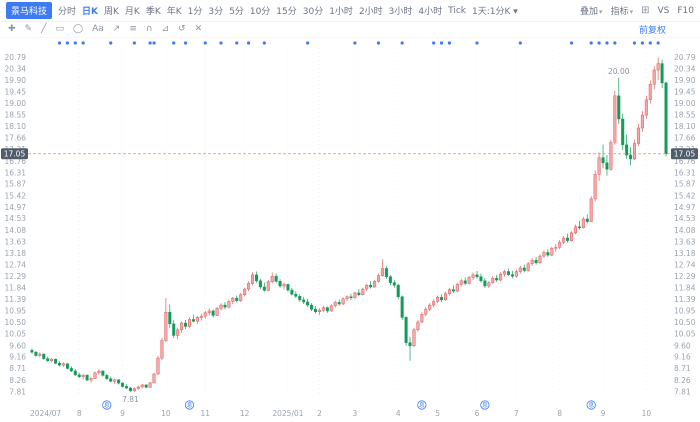  Describe the element at coordinates (16, 184) in the screenshot. I see `y-axis-label-left: 15.87` at that location.